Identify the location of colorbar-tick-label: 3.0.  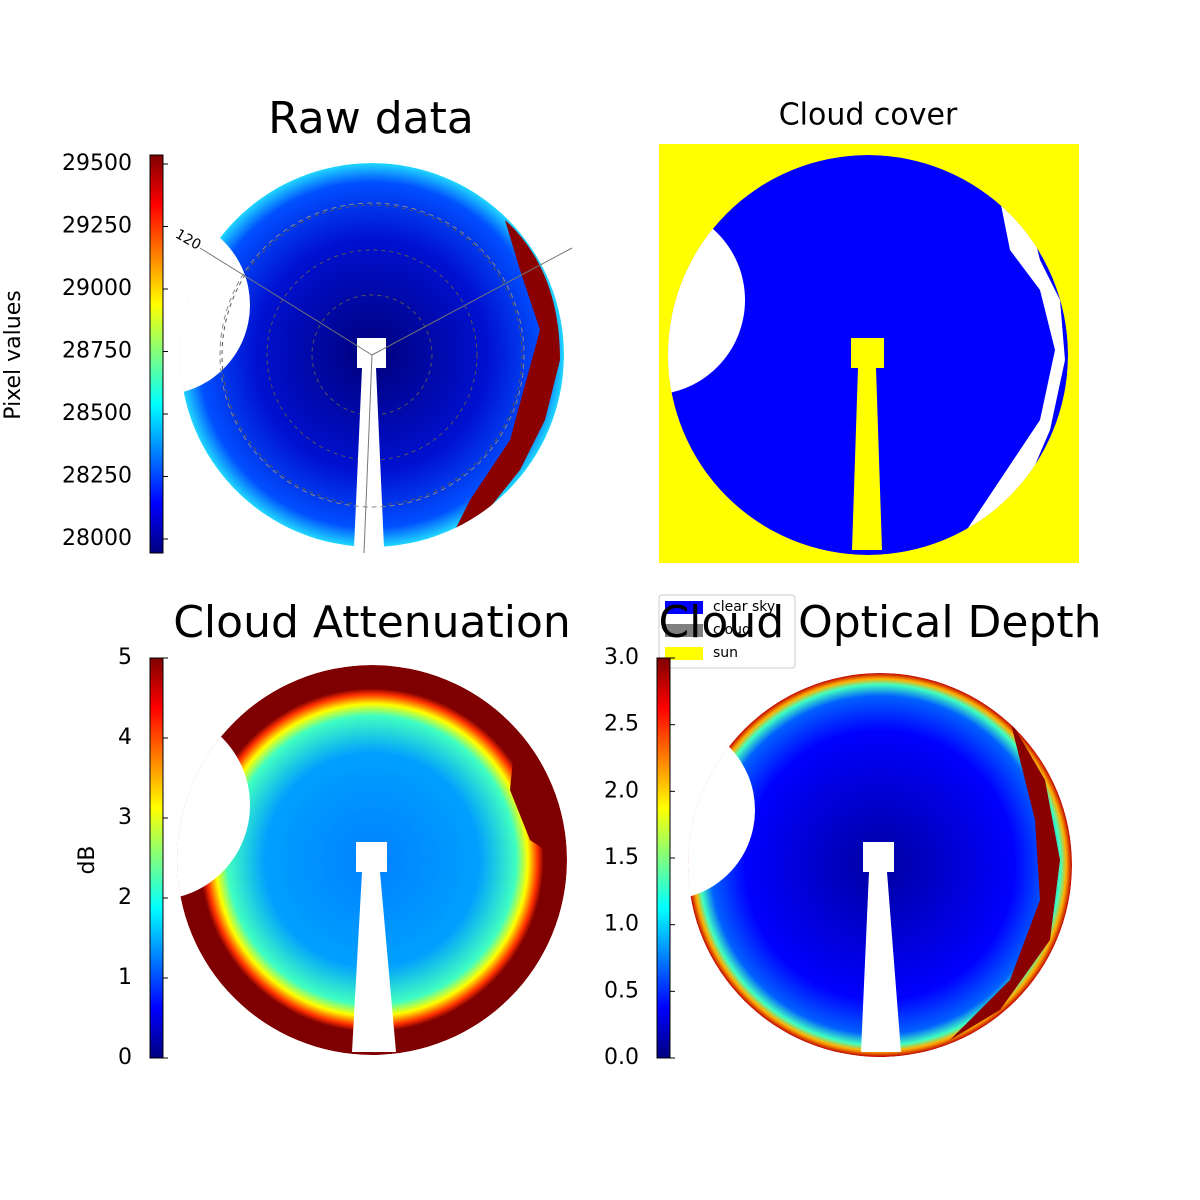
(621, 657).